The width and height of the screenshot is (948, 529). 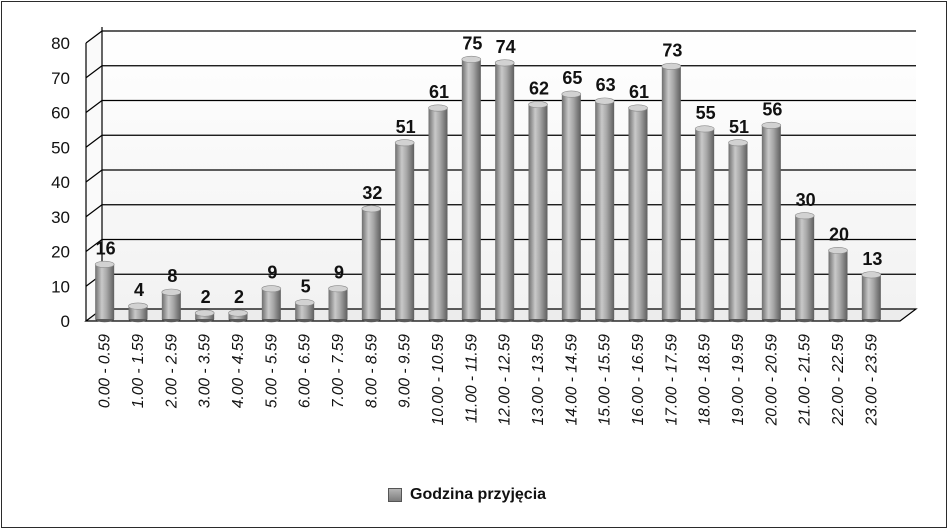 I want to click on data-label: 30, so click(x=806, y=200).